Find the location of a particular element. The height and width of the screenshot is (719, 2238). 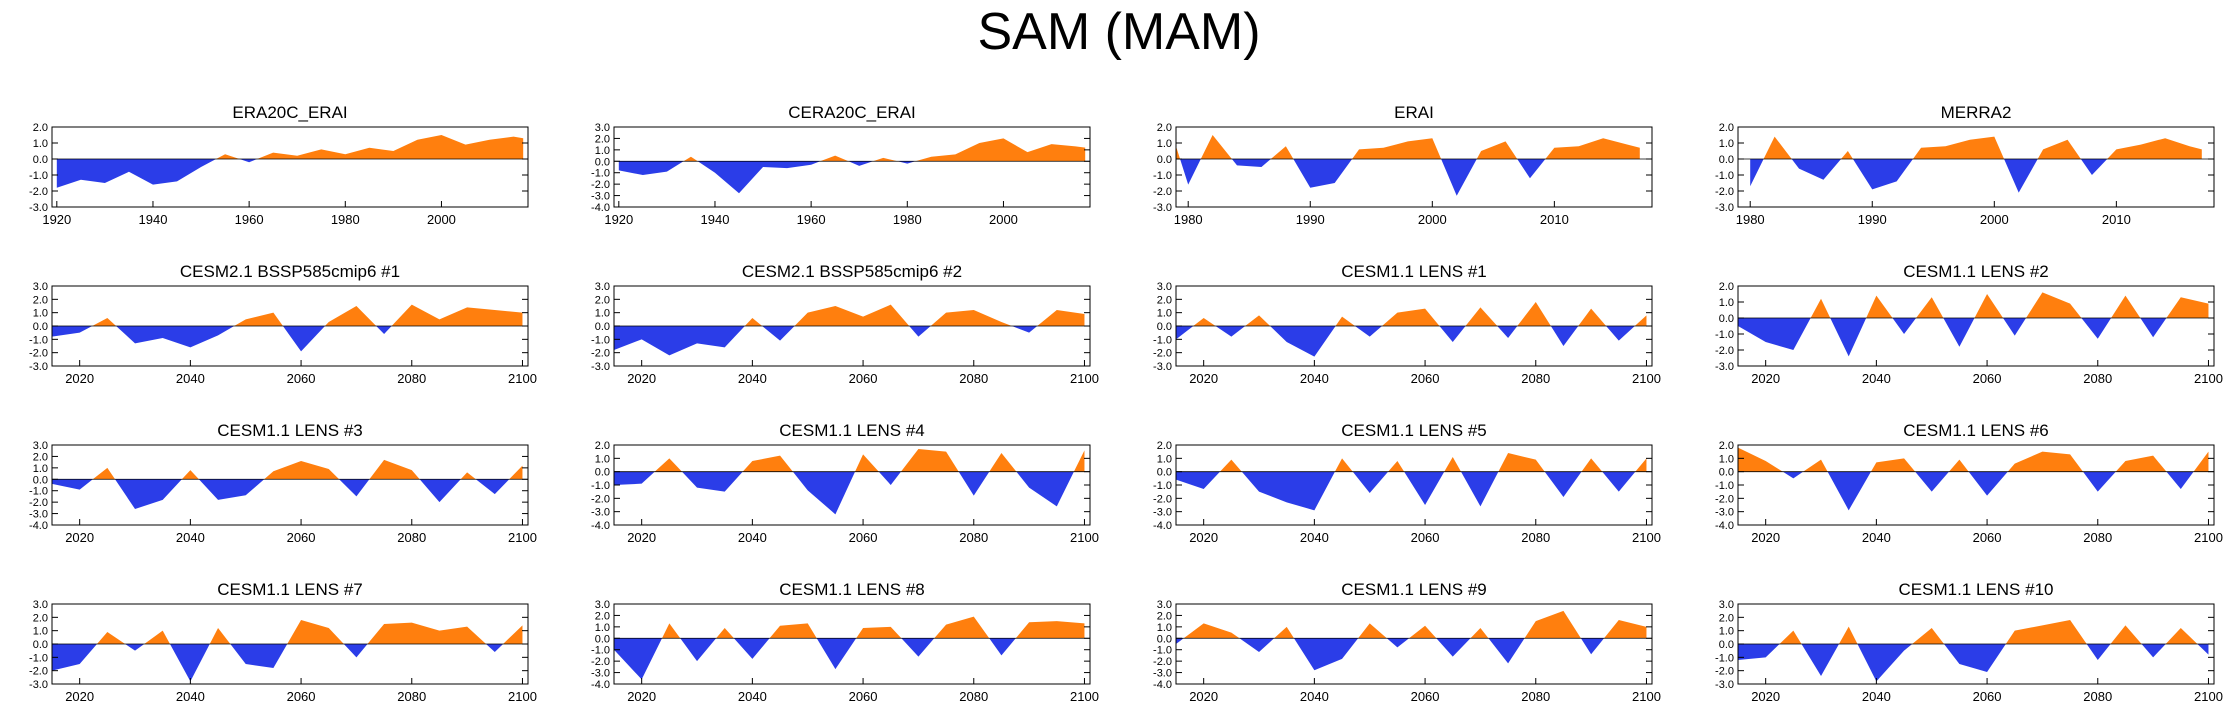

x-tick-label: 1980 is located at coordinates (907, 219).